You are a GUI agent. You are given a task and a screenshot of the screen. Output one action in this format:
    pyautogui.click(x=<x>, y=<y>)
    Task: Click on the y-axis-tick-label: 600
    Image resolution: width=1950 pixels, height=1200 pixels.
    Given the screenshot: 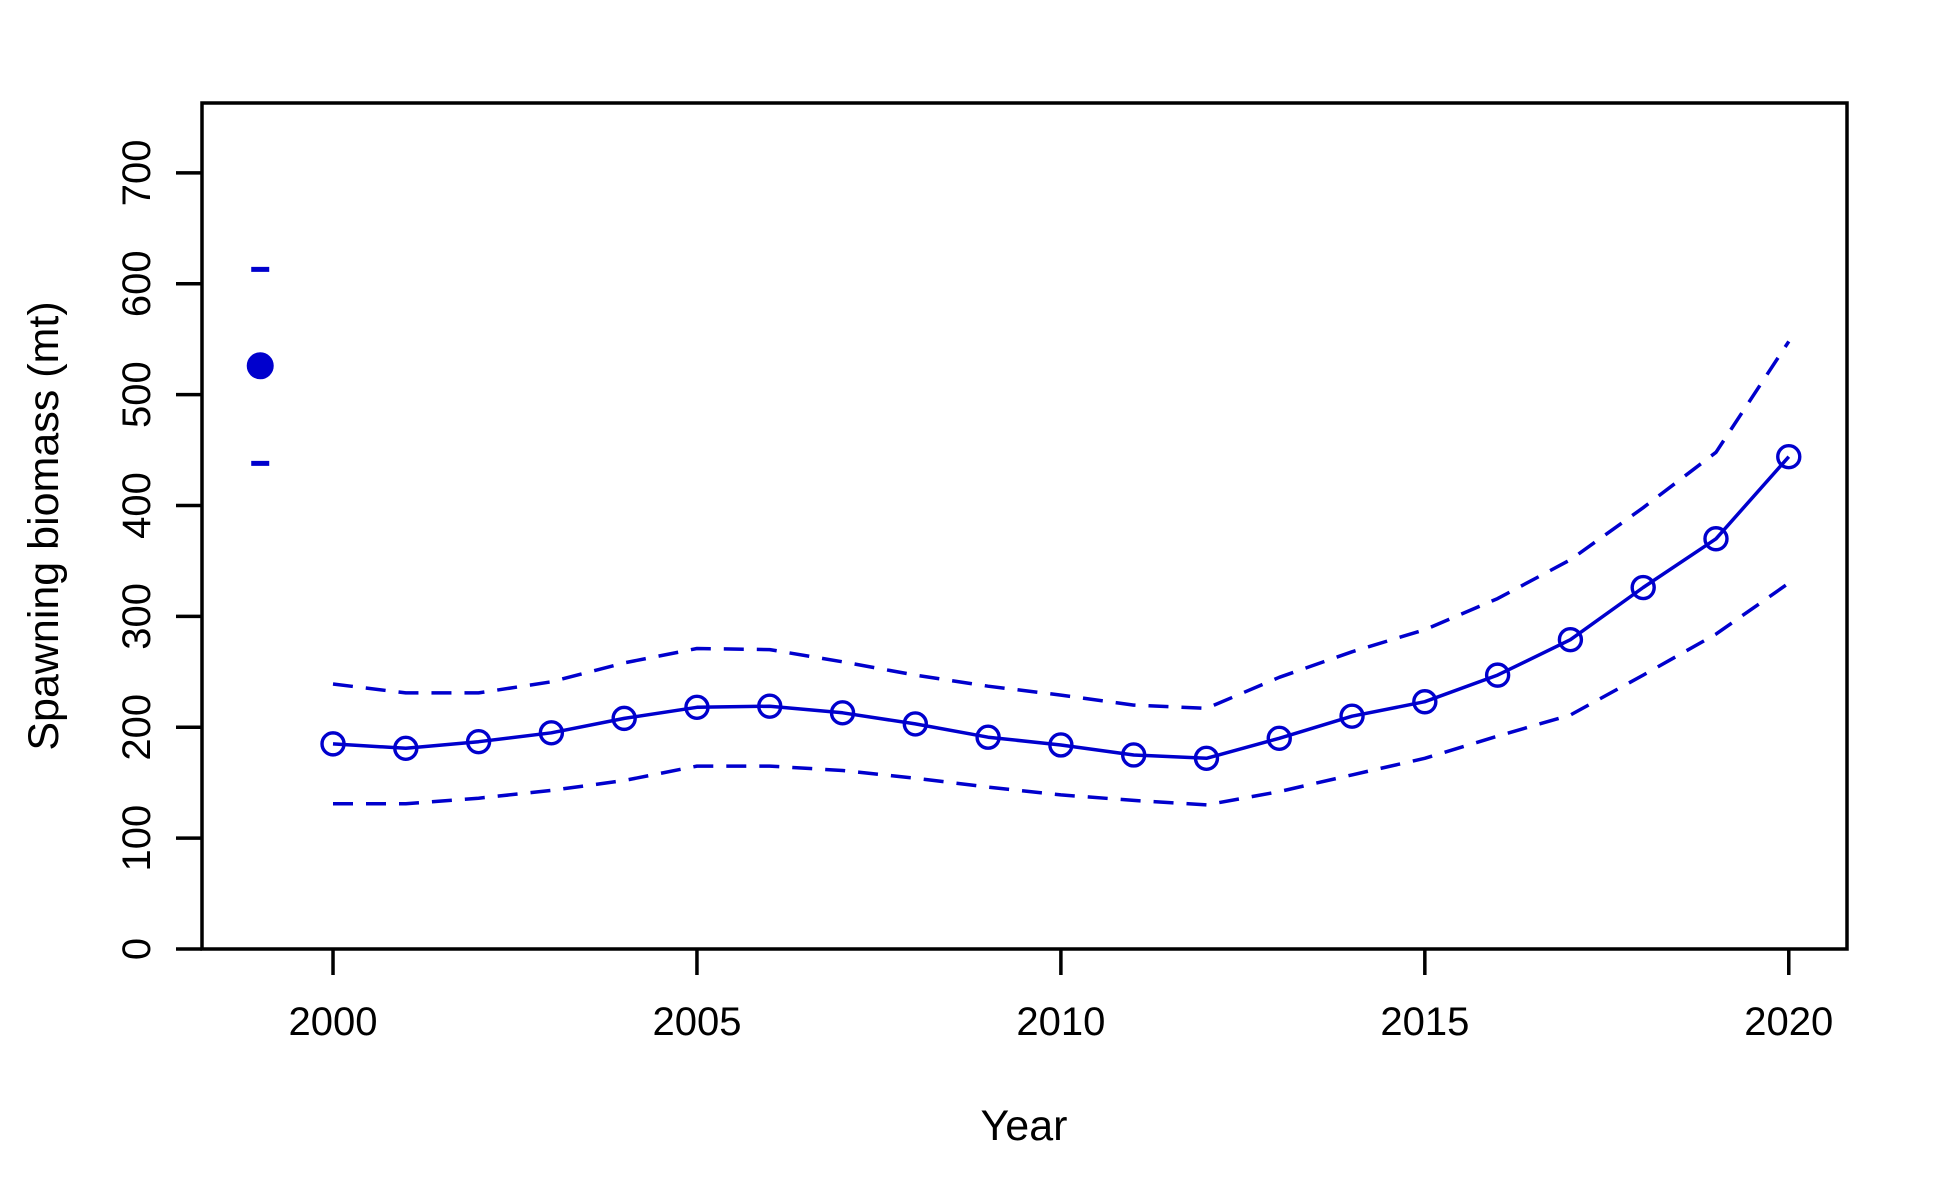 What is the action you would take?
    pyautogui.click(x=137, y=283)
    